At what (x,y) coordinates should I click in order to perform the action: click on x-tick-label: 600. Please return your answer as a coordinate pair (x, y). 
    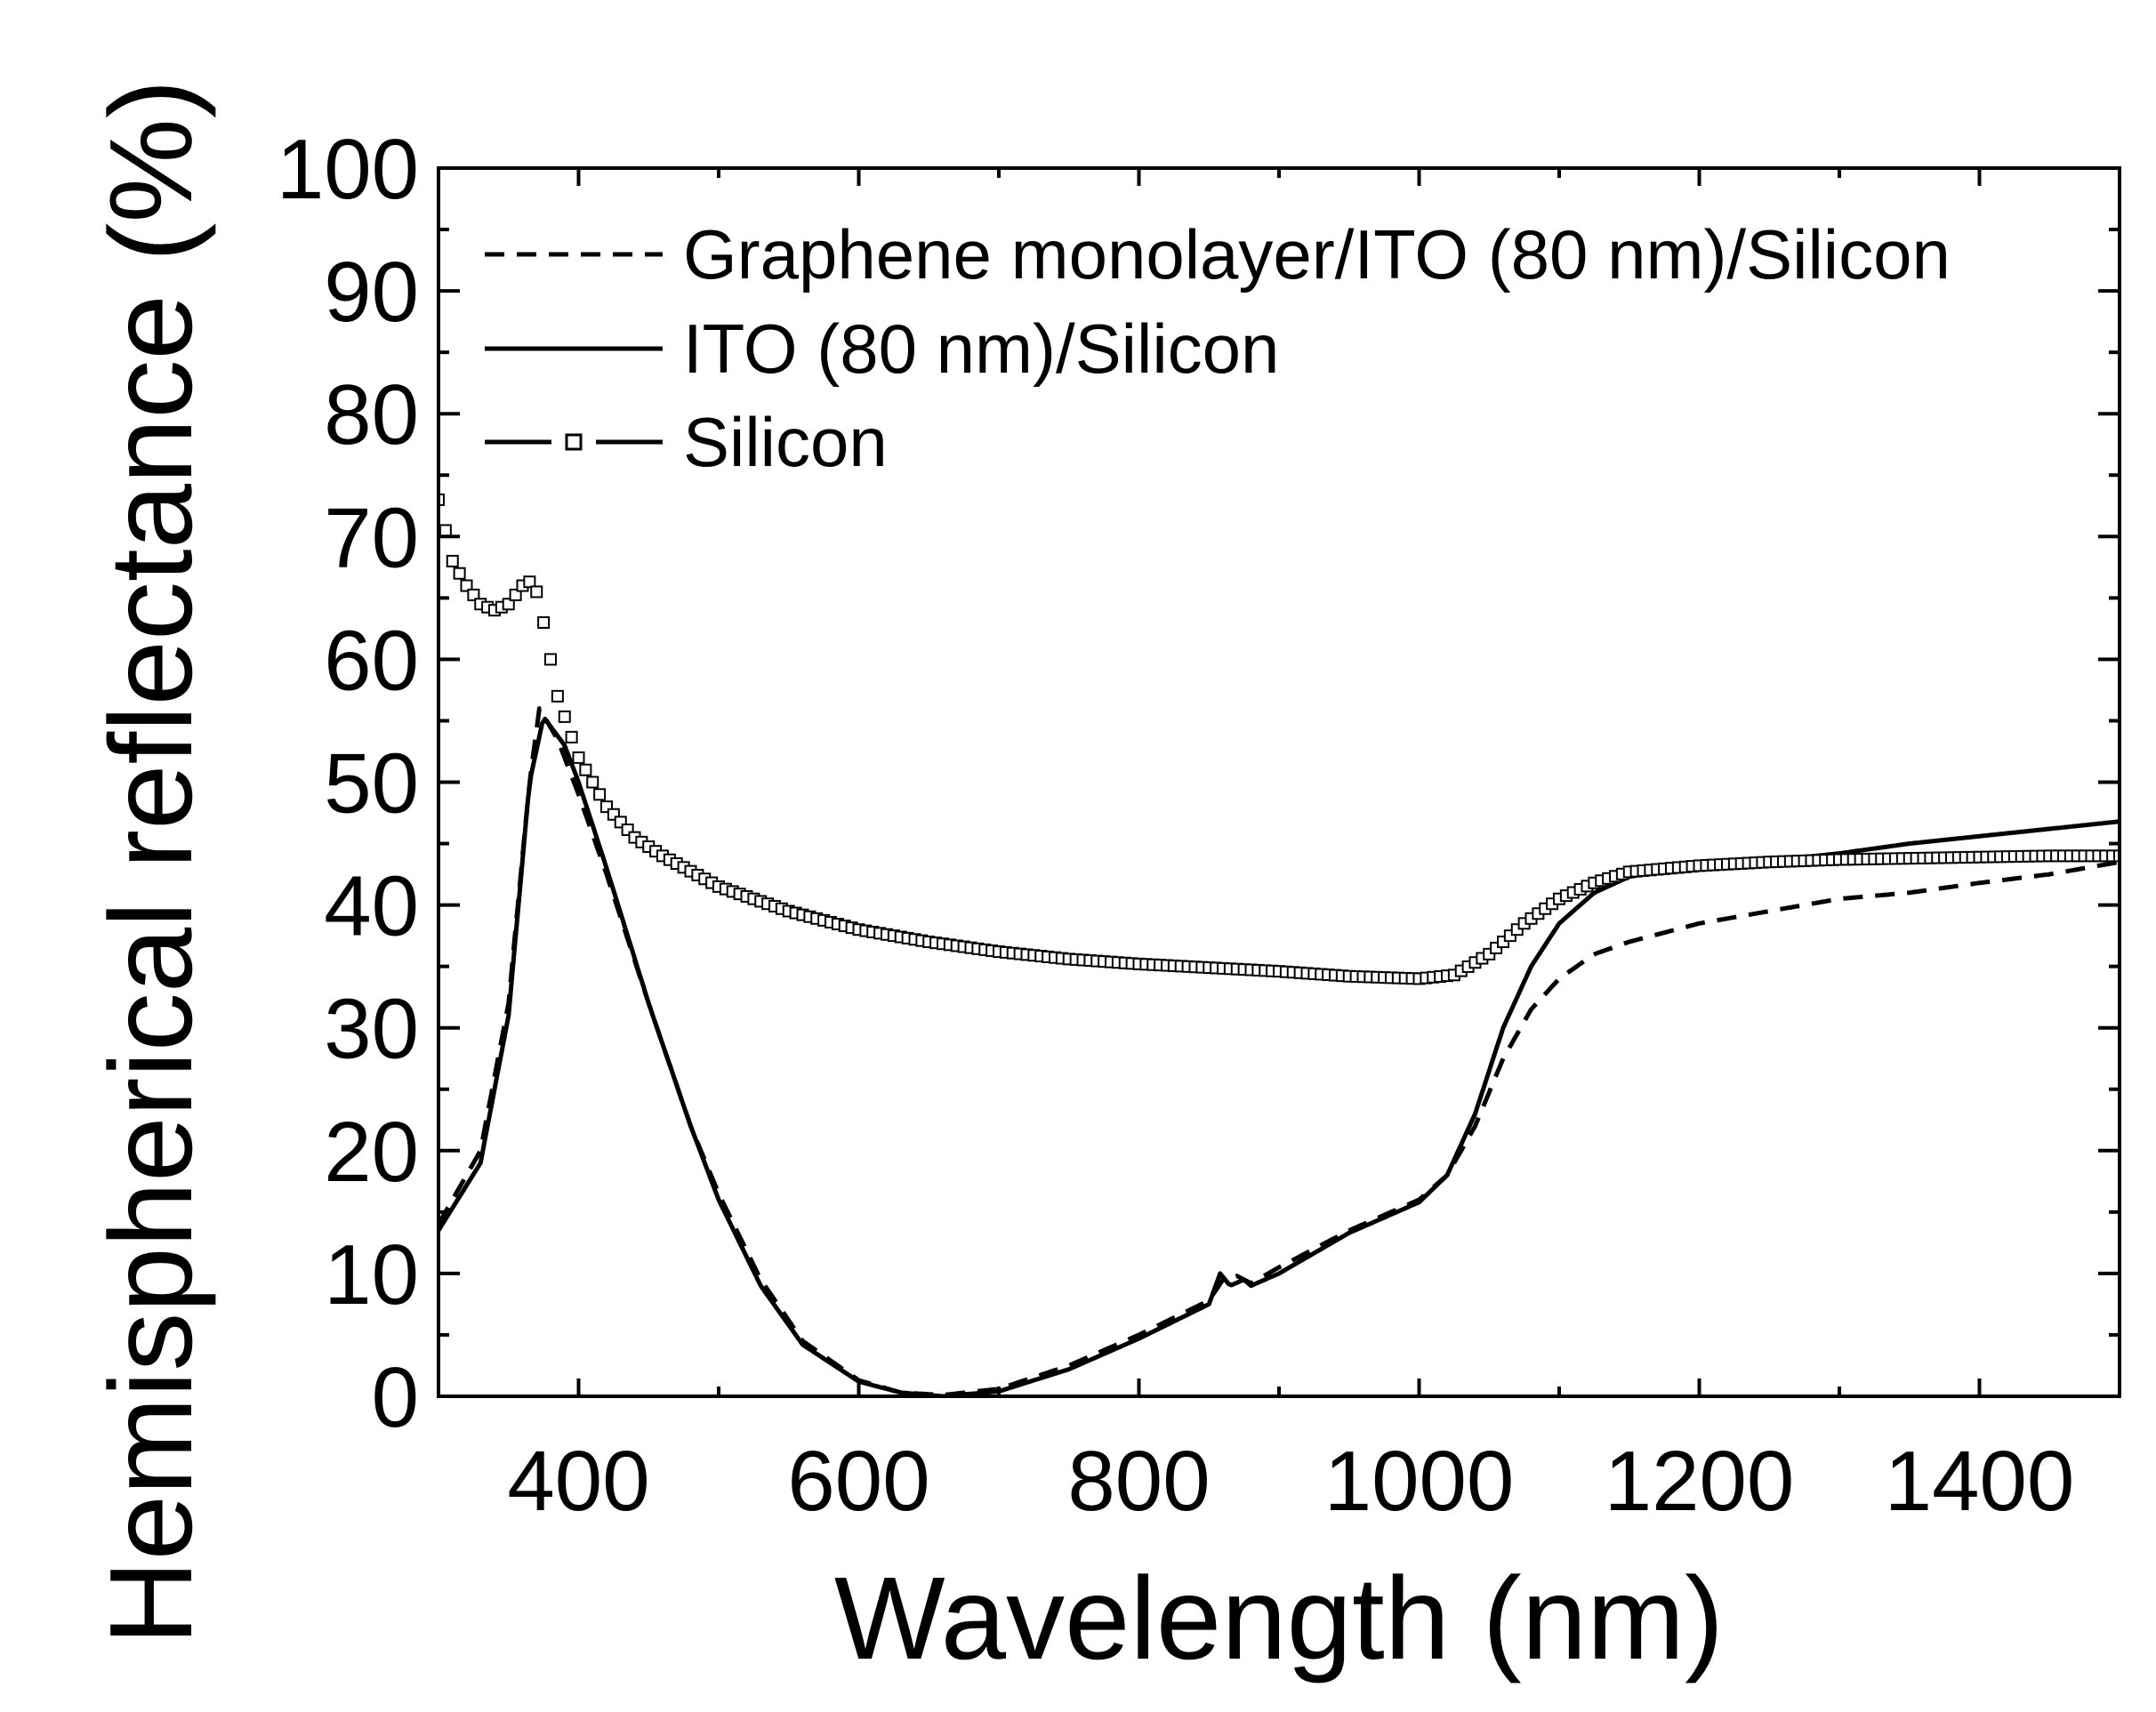
    Looking at the image, I should click on (858, 1481).